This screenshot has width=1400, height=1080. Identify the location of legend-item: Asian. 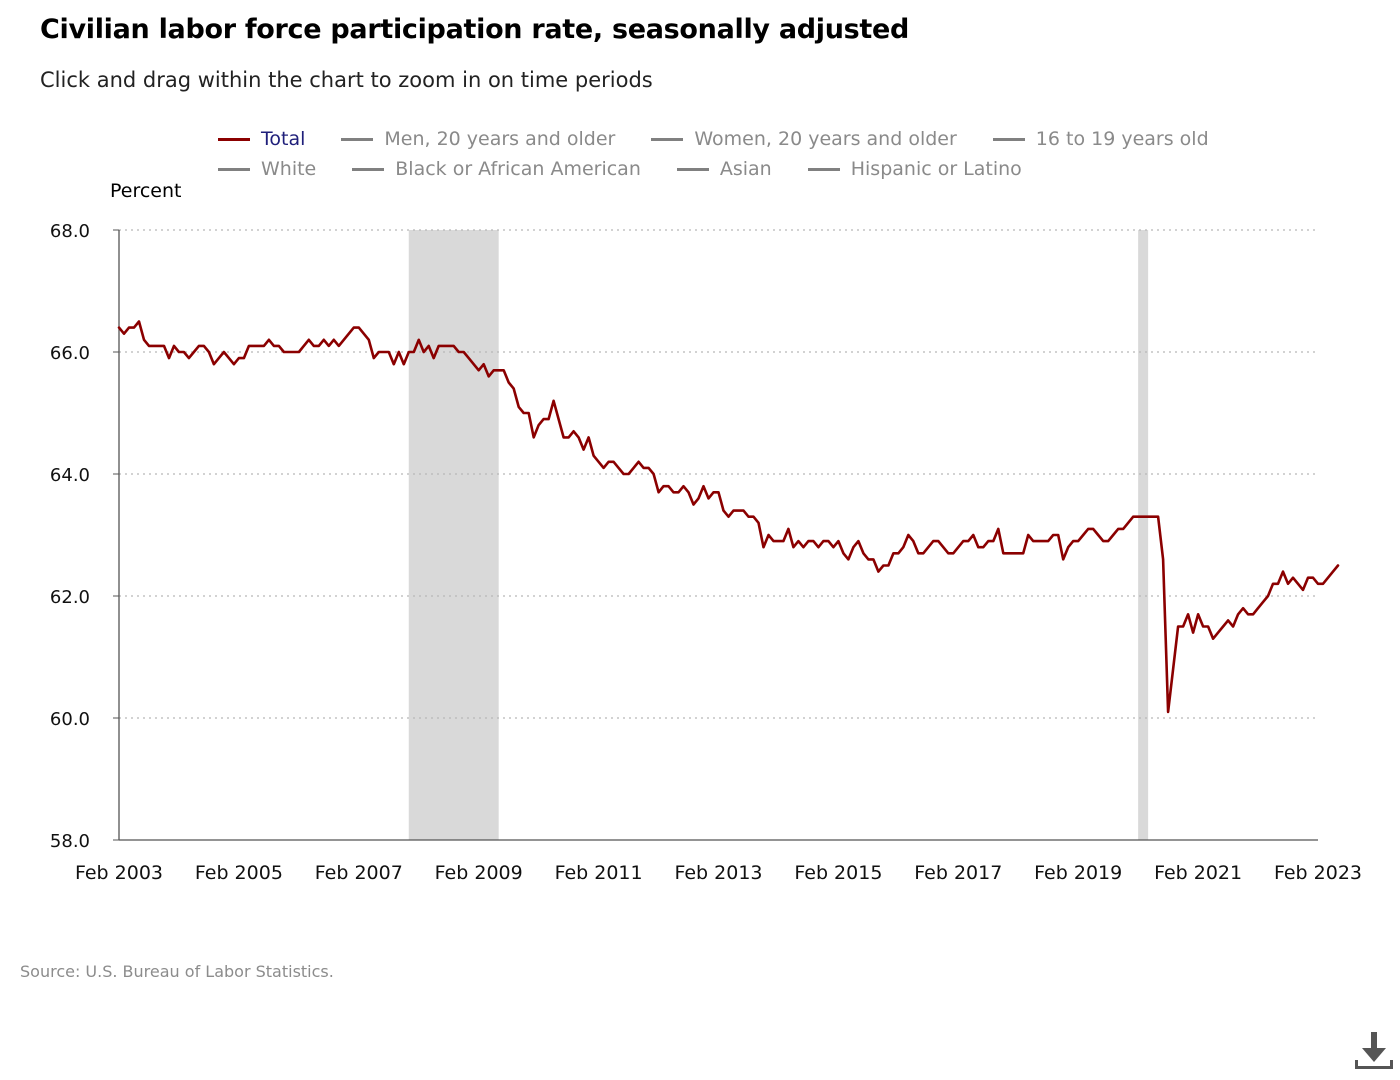
(724, 169).